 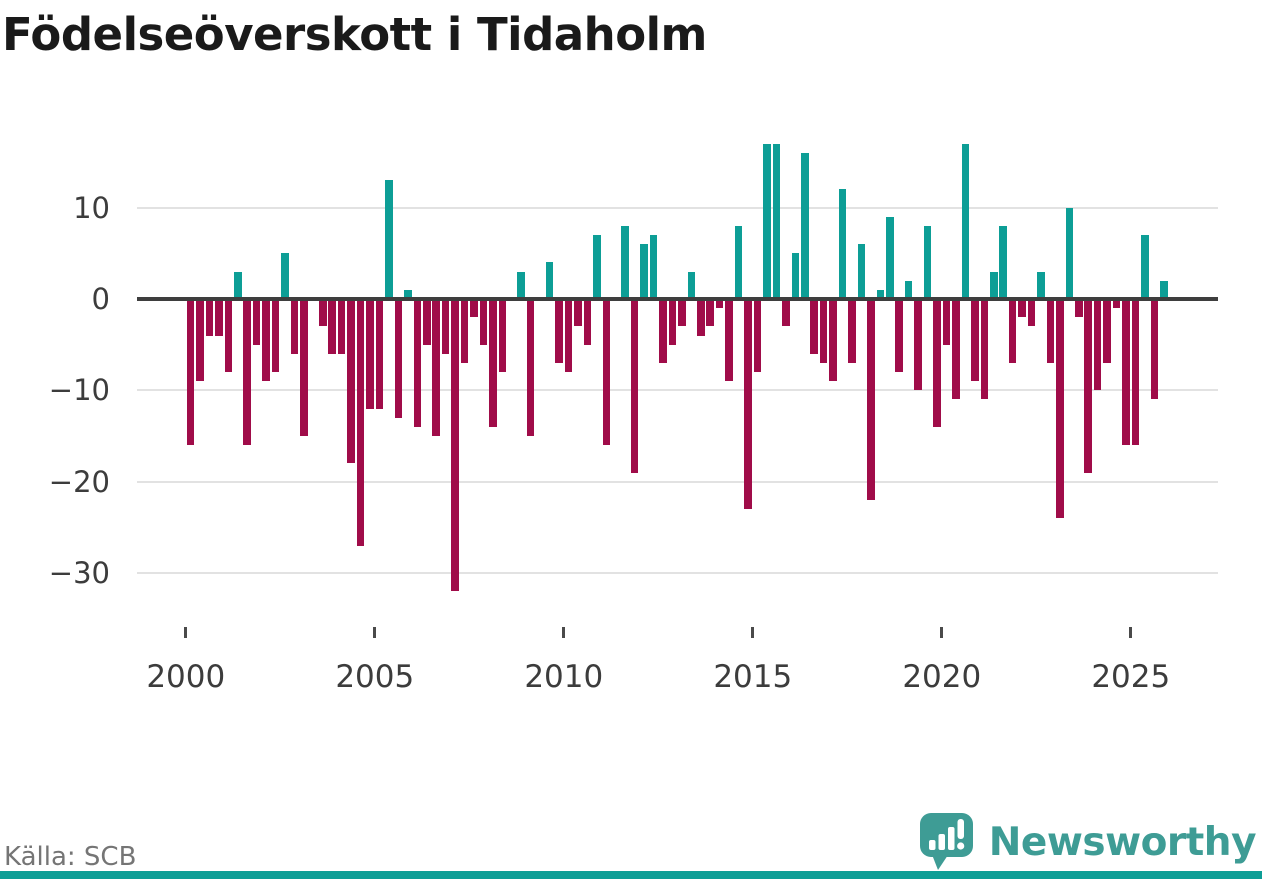 I want to click on bar-2023Q1, so click(x=1060, y=409).